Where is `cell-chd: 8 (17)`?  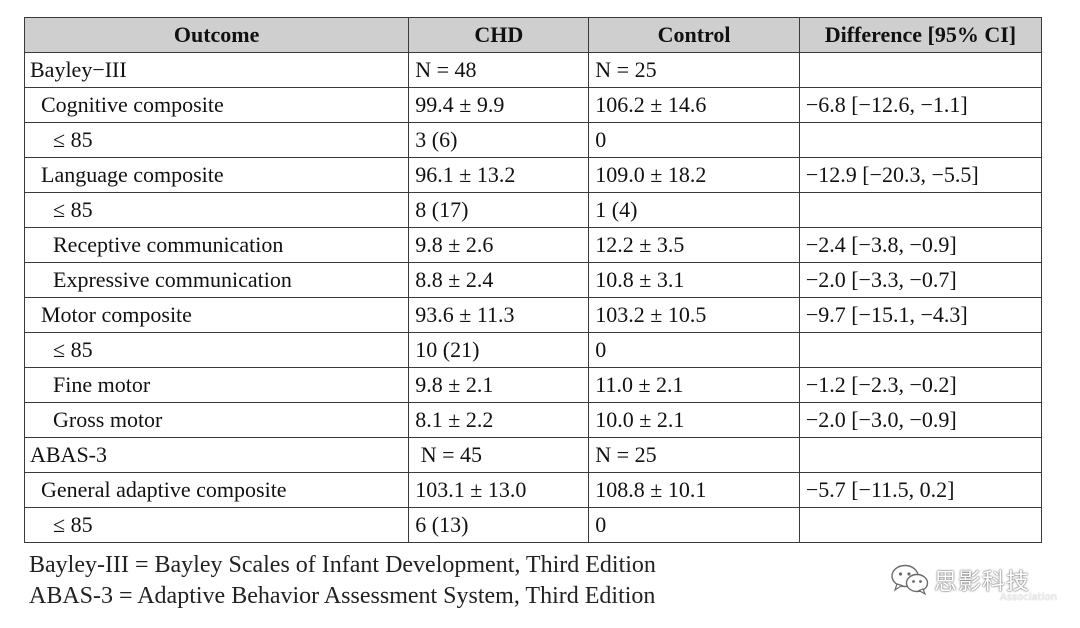
cell-chd: 8 (17) is located at coordinates (499, 210).